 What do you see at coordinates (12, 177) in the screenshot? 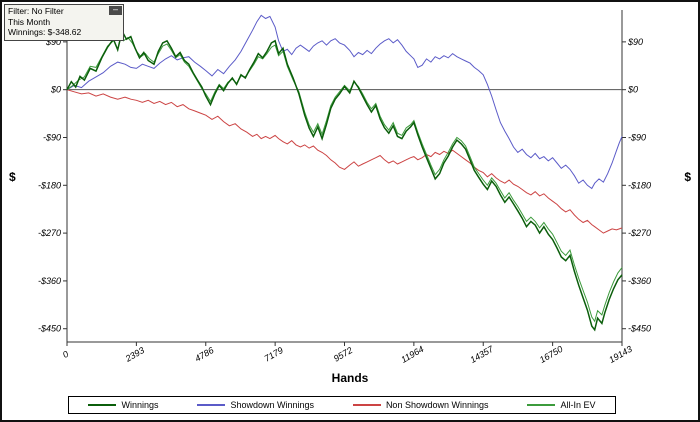
I see `y-axis-label-left: $` at bounding box center [12, 177].